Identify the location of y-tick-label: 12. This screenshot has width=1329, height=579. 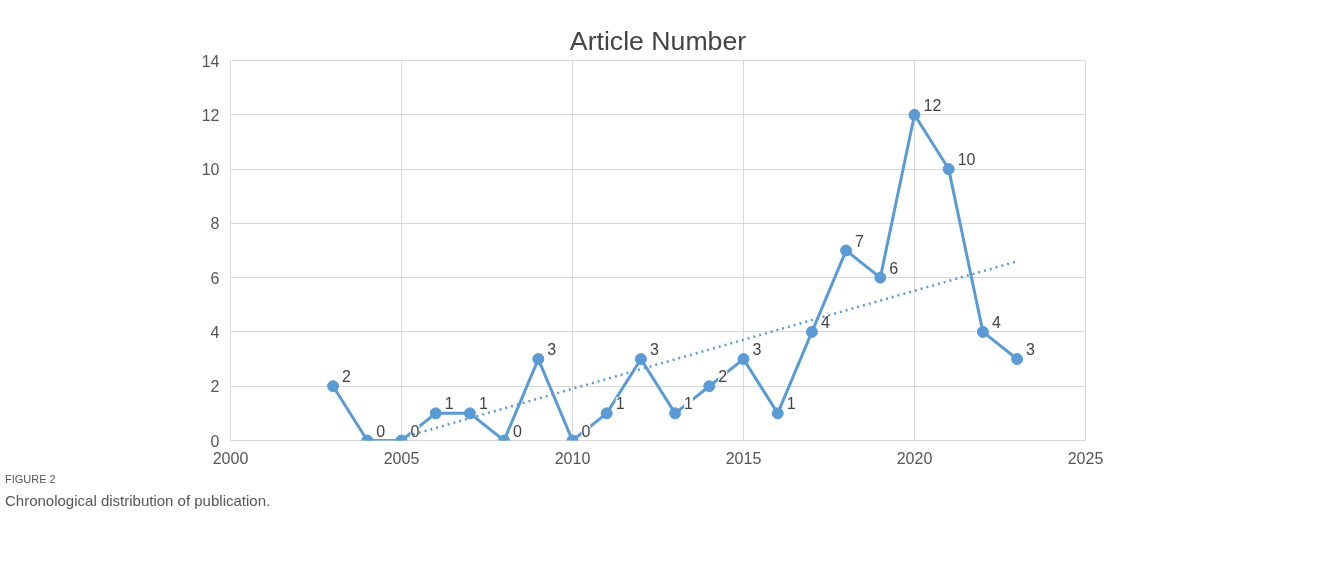
(210, 115).